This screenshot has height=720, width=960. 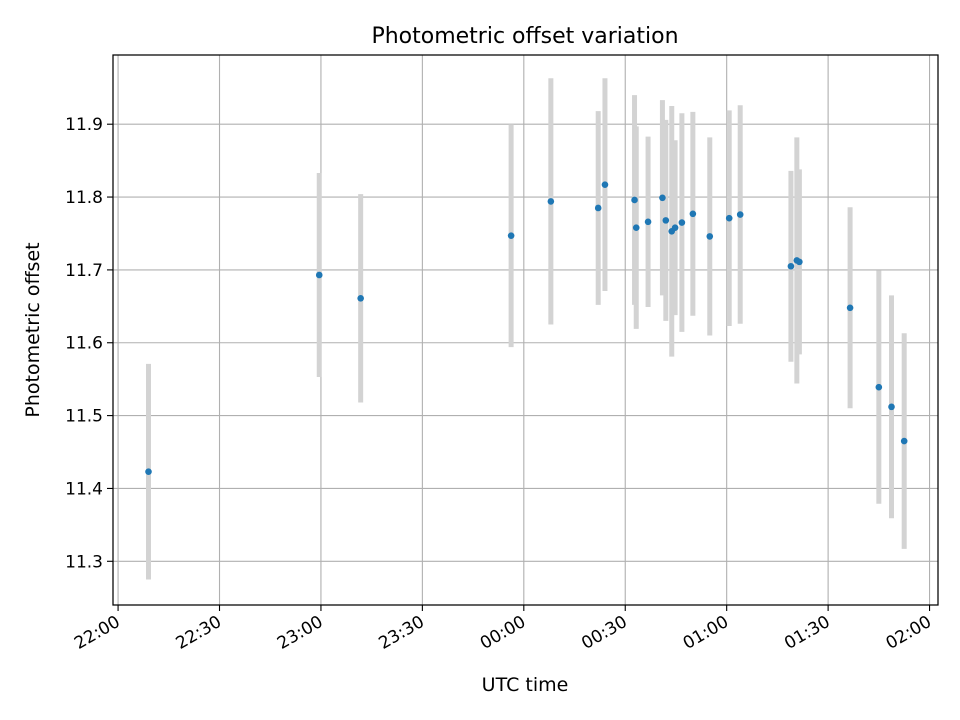 What do you see at coordinates (33, 329) in the screenshot?
I see `y-axis-label: Photometric offset` at bounding box center [33, 329].